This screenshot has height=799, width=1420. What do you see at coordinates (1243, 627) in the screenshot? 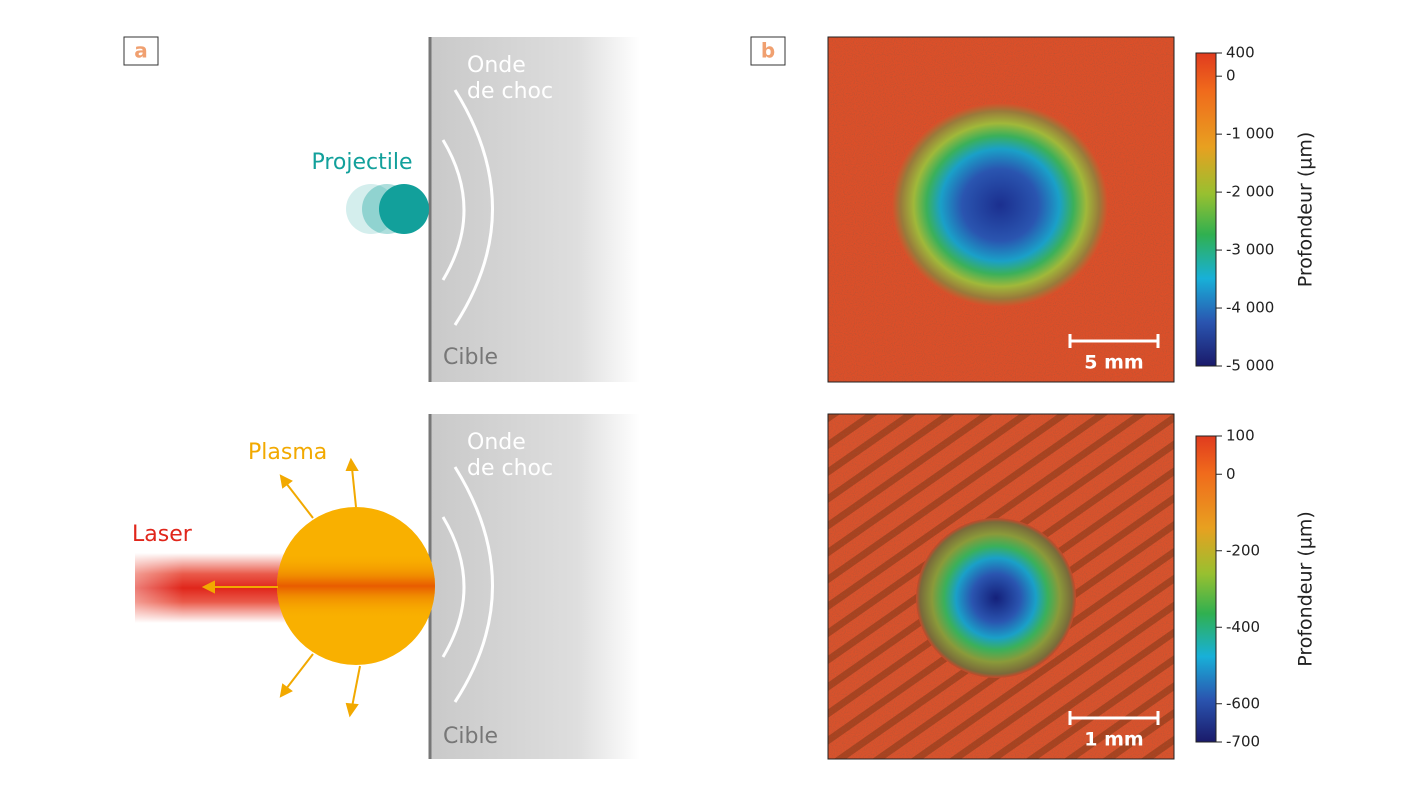
I see `colorbar-tick-label: -400` at bounding box center [1243, 627].